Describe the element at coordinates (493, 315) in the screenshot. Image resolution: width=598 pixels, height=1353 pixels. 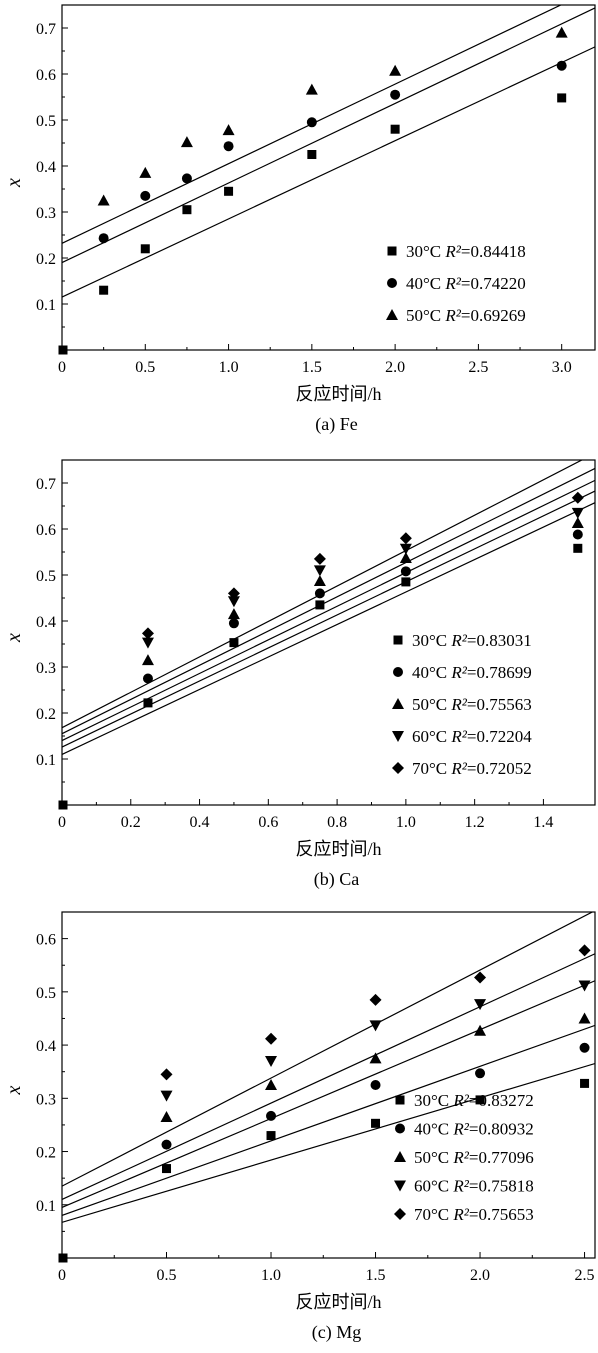
I see `fe-legend-r2-value: =0.69269` at that location.